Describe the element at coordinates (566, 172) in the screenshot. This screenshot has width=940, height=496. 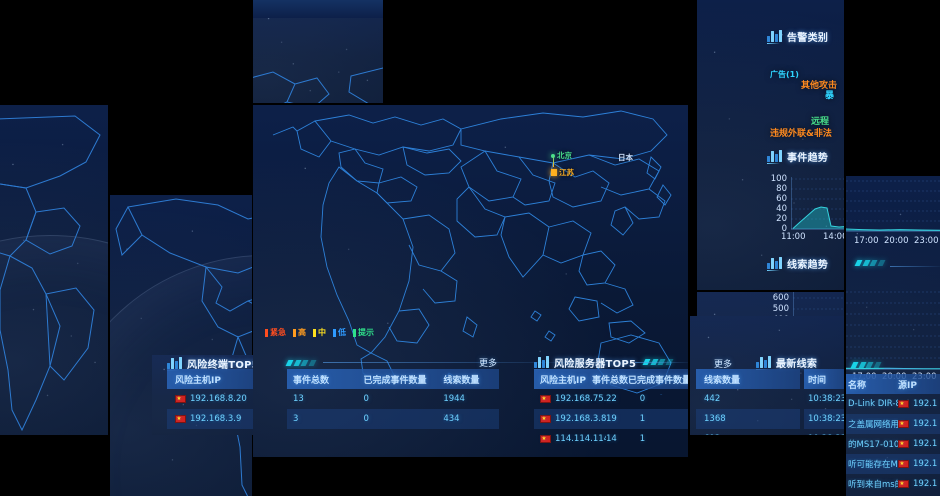
I see `map-pin-label: 江苏` at that location.